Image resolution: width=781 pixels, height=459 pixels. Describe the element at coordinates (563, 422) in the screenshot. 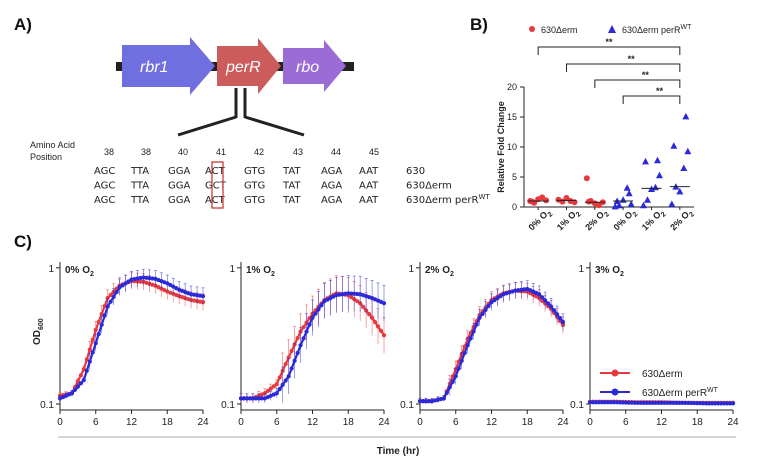

I see `x-tick-label: 24` at that location.